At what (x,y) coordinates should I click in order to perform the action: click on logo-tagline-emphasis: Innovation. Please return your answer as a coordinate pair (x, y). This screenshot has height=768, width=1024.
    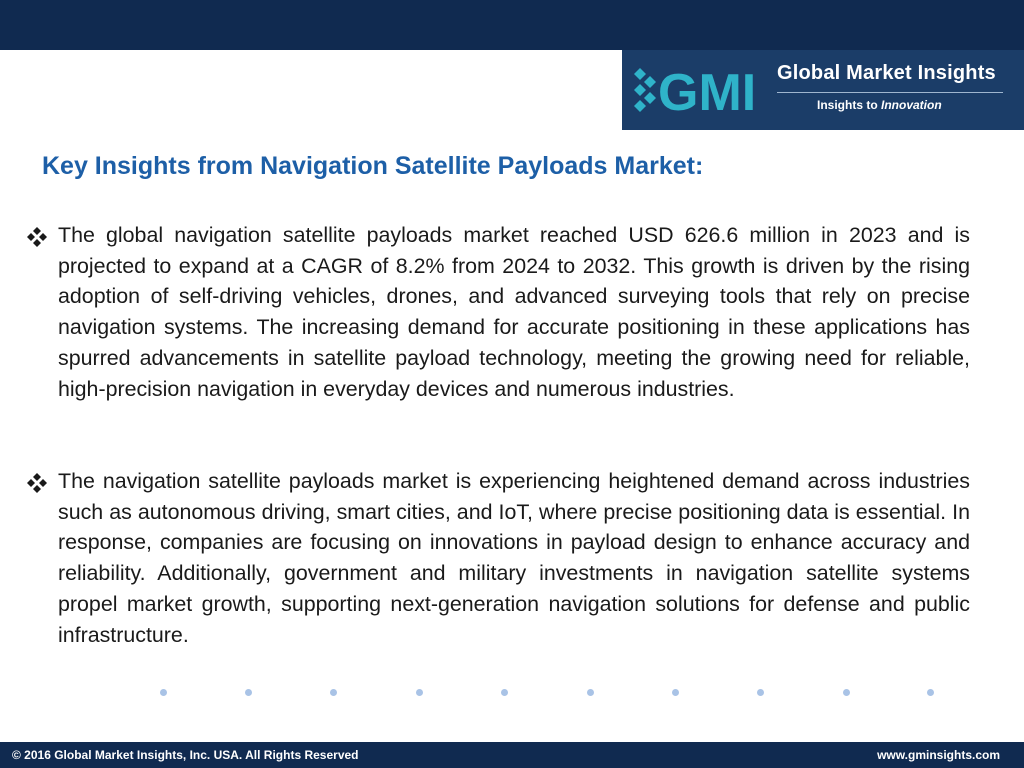
    Looking at the image, I should click on (911, 105).